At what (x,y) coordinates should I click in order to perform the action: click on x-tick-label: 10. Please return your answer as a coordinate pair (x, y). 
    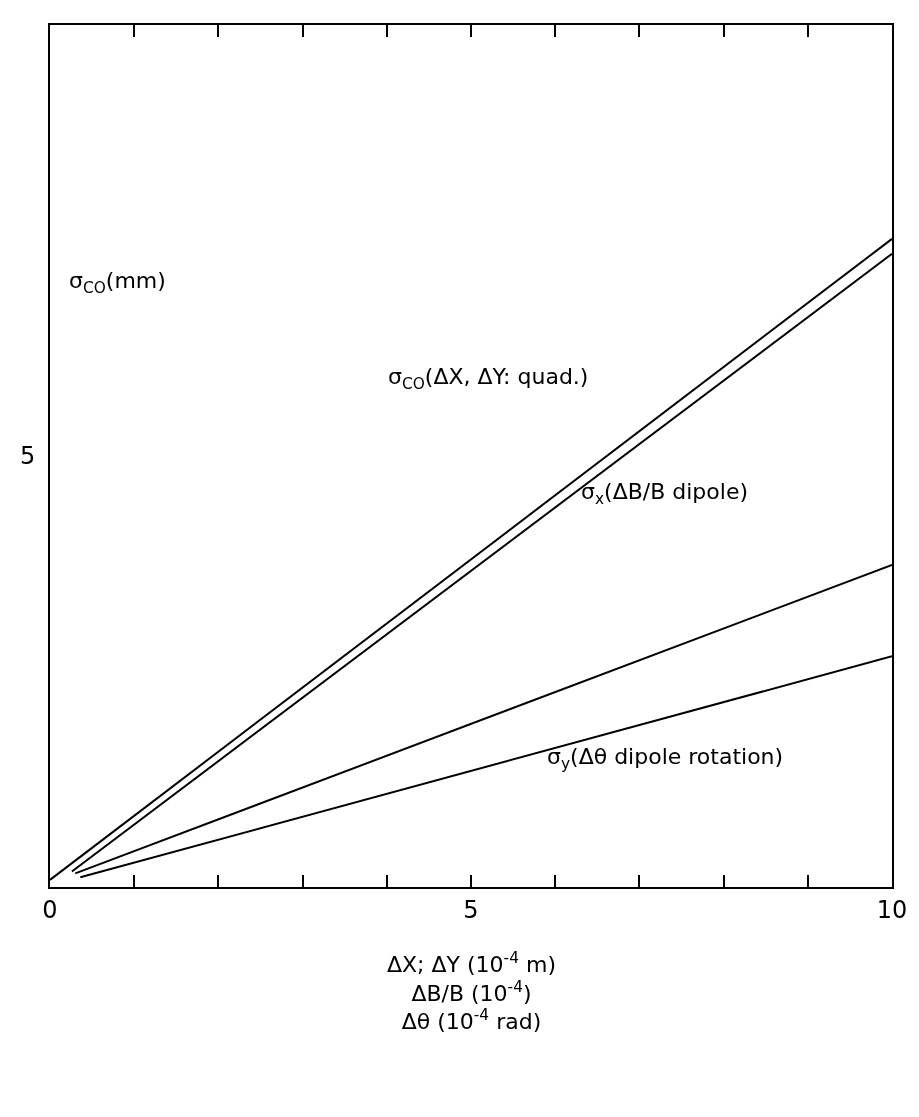
    Looking at the image, I should click on (892, 909).